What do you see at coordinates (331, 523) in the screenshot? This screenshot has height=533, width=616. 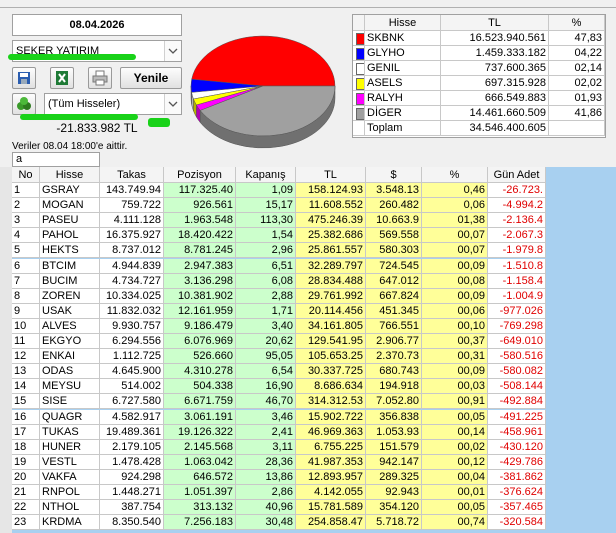 I see `table-cell: 254.858.47` at bounding box center [331, 523].